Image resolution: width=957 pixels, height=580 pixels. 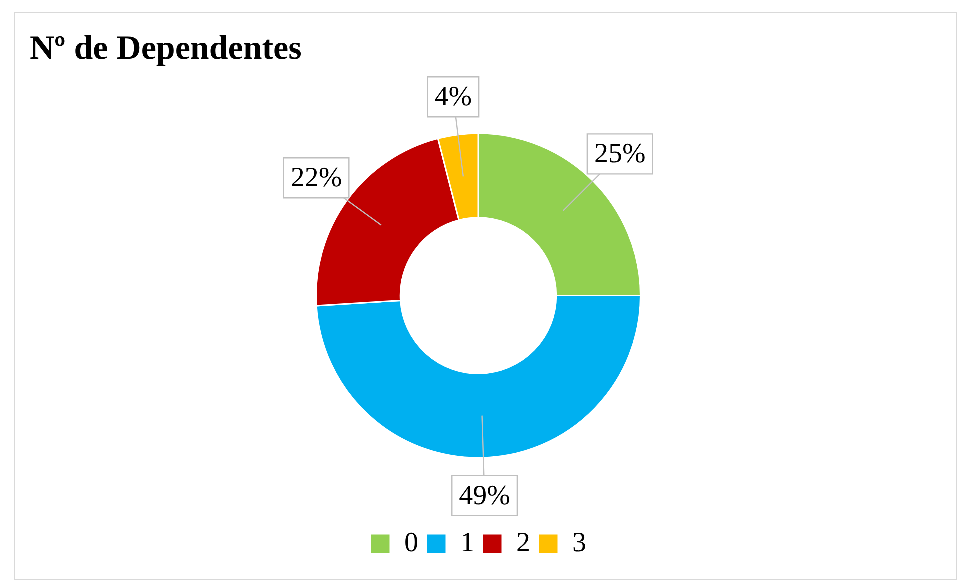 I want to click on data-label: 25%, so click(x=620, y=154).